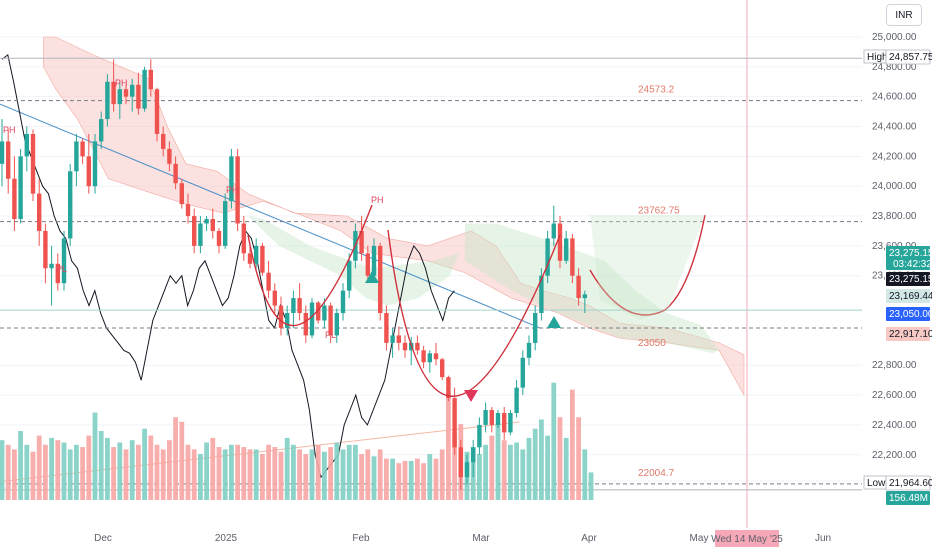  Describe the element at coordinates (656, 473) in the screenshot. I see `level-label: 22004.7` at that location.